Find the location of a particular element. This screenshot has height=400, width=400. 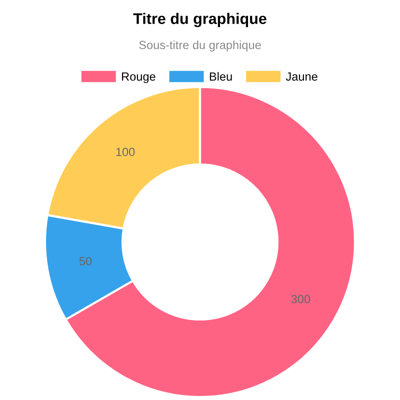

chart-subtitle: Sous-titre du graphique is located at coordinates (200, 46).